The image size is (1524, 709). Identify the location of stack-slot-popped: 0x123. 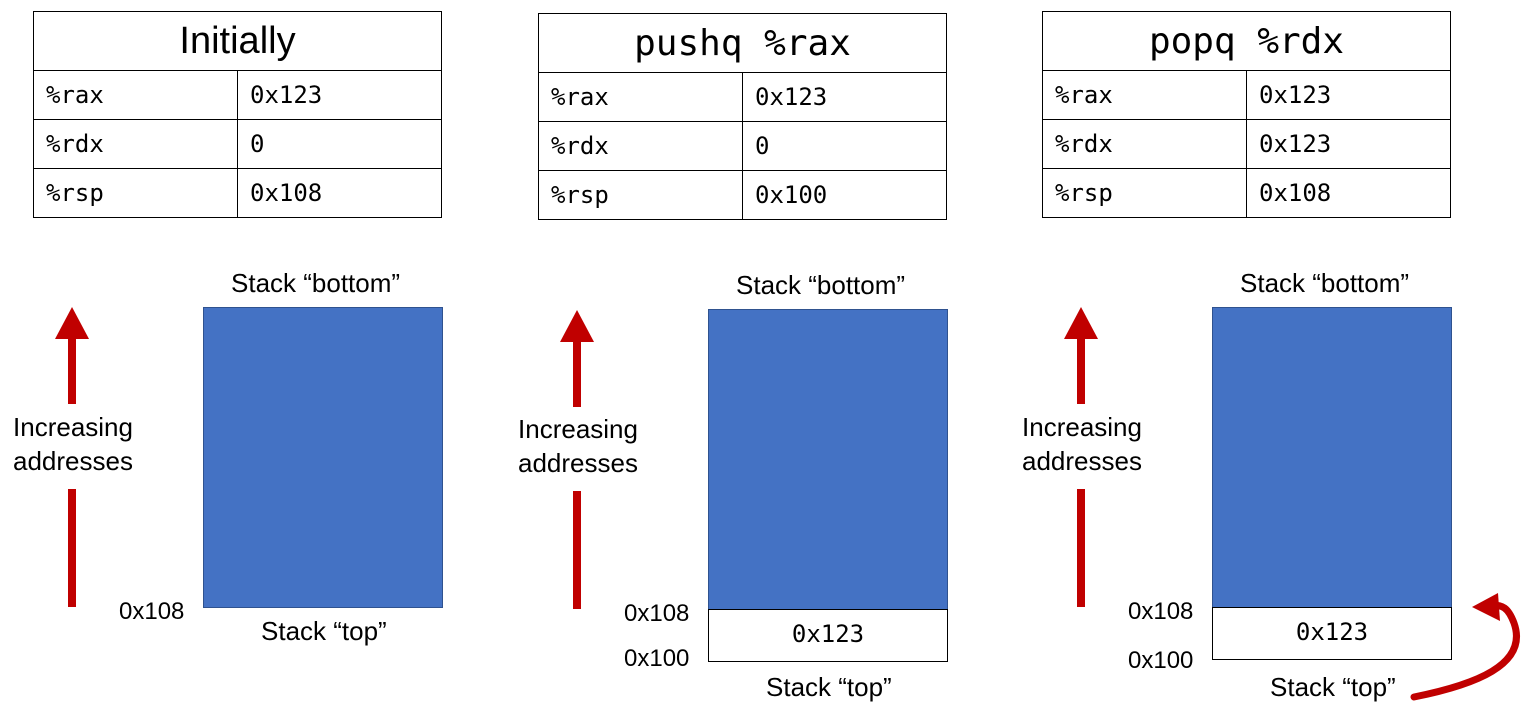
(1332, 633).